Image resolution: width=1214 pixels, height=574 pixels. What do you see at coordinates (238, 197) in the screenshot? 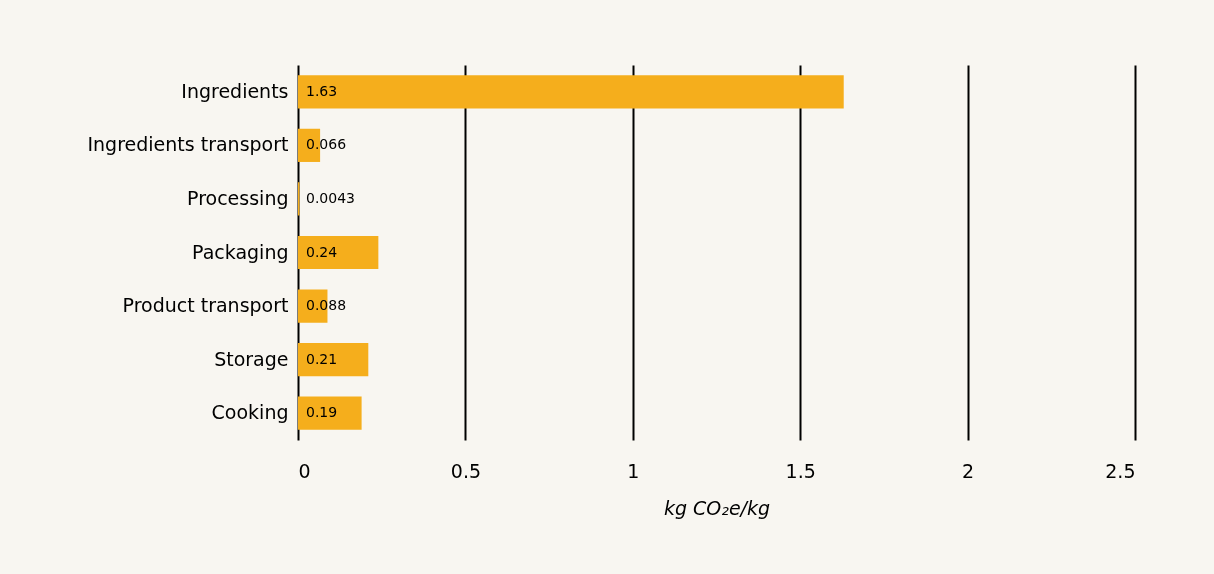
I see `y-tick-label: Processing` at bounding box center [238, 197].